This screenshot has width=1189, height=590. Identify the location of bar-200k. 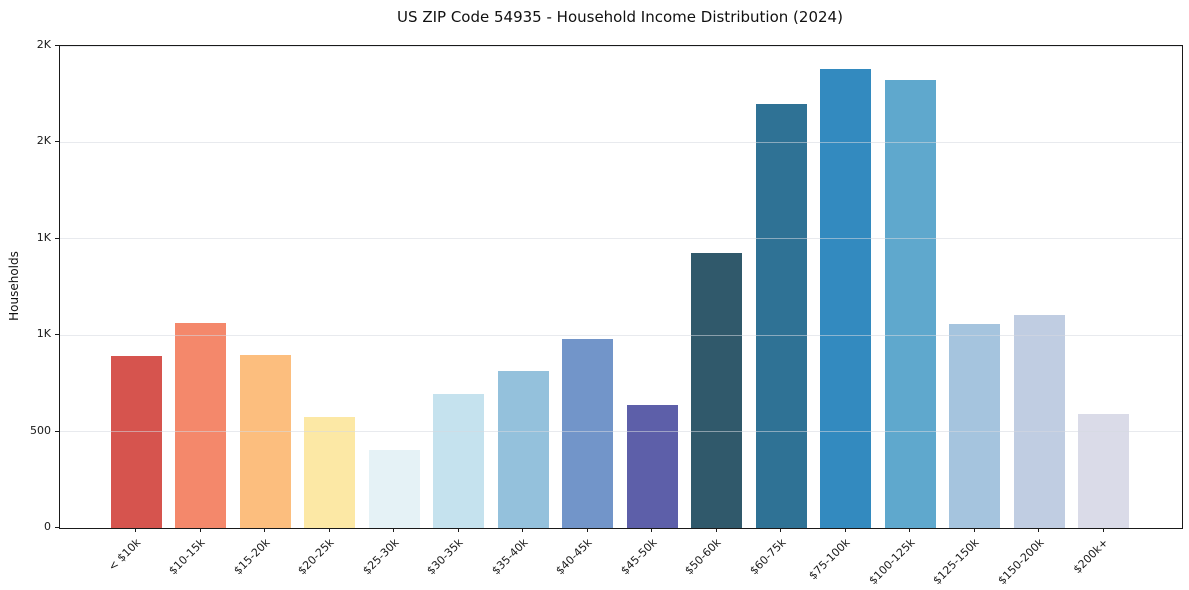
(1103, 471).